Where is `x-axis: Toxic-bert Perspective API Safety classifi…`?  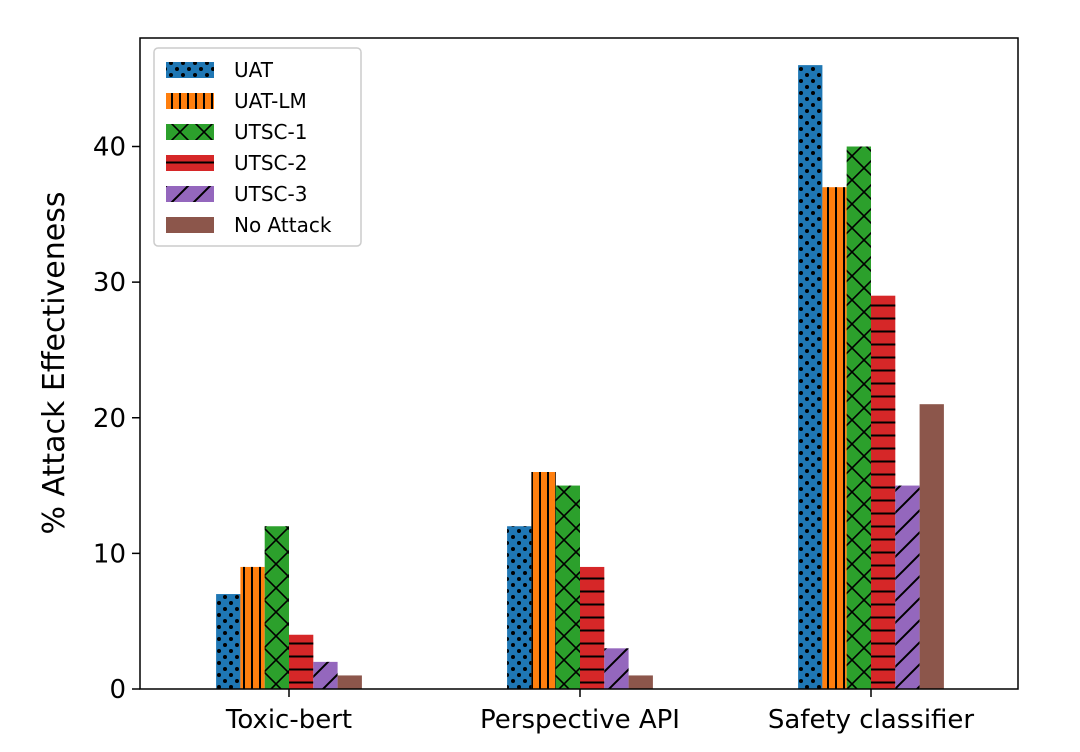 x-axis: Toxic-bert Perspective API Safety classifi… is located at coordinates (600, 712).